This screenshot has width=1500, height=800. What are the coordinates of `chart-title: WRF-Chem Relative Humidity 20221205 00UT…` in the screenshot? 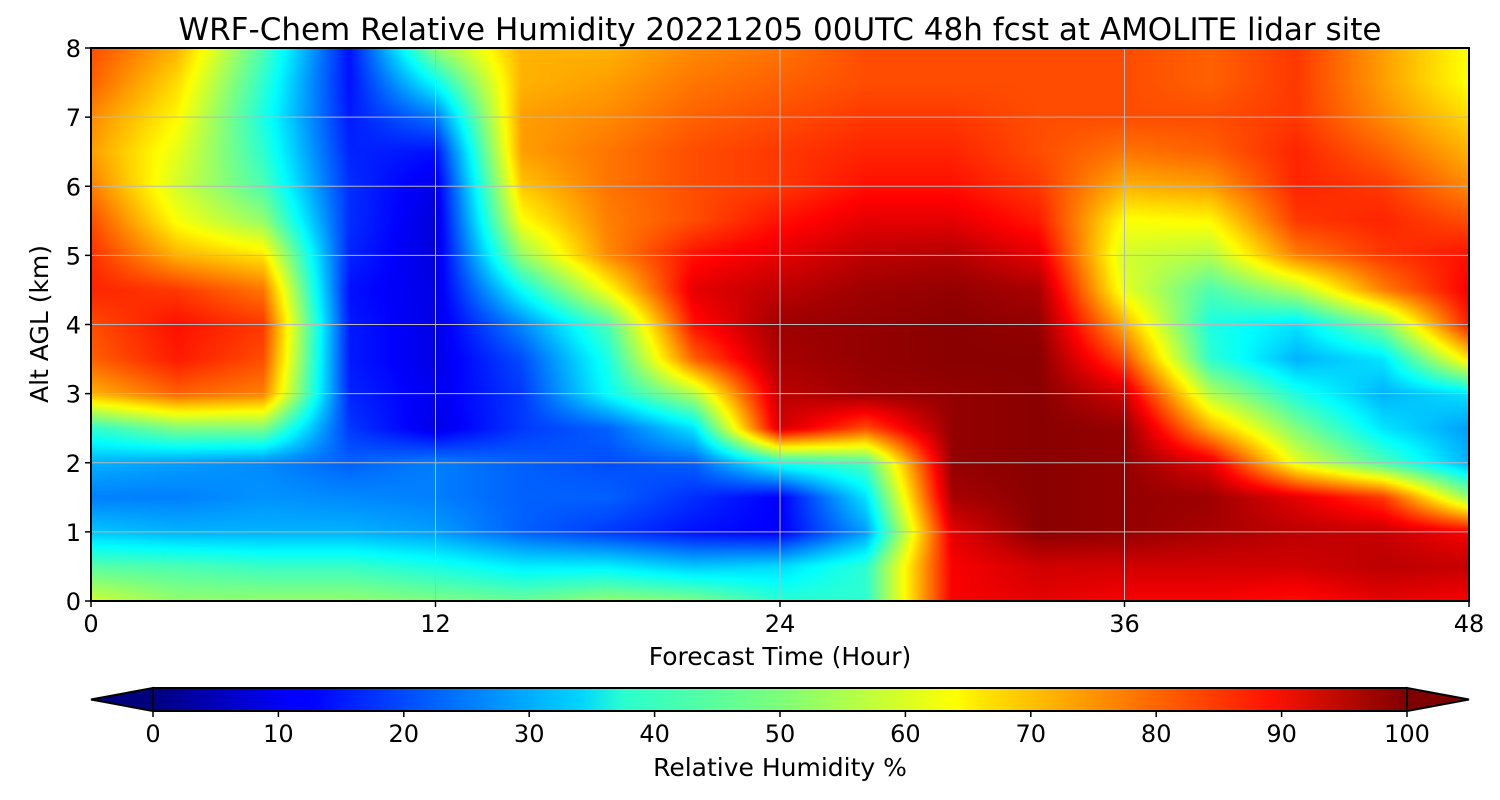 It's located at (779, 30).